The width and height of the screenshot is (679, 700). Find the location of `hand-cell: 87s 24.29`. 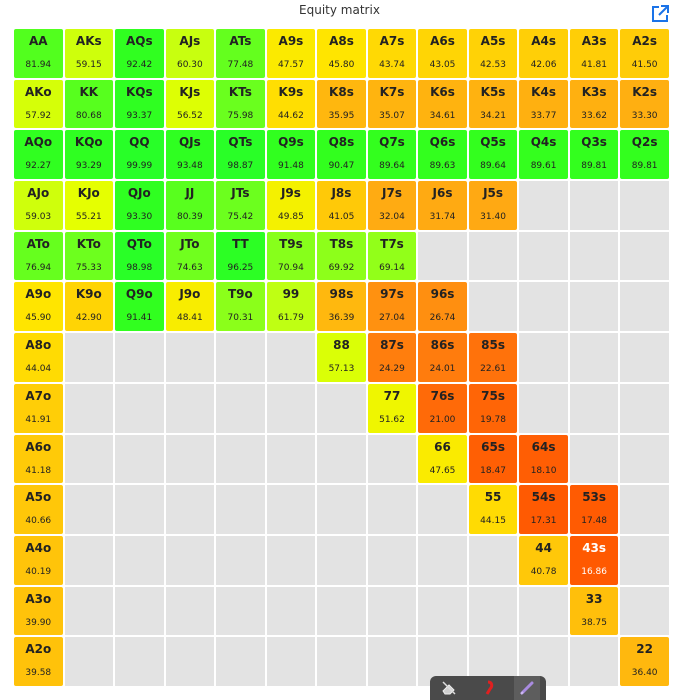

hand-cell: 87s 24.29 is located at coordinates (392, 357).